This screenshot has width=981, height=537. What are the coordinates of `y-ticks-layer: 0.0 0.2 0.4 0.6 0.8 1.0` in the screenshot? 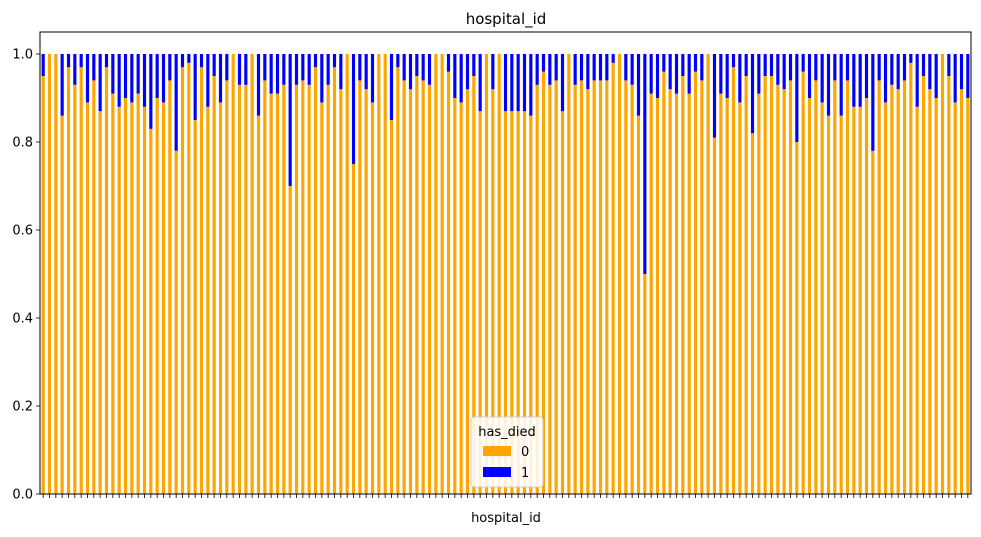 It's located at (26, 275).